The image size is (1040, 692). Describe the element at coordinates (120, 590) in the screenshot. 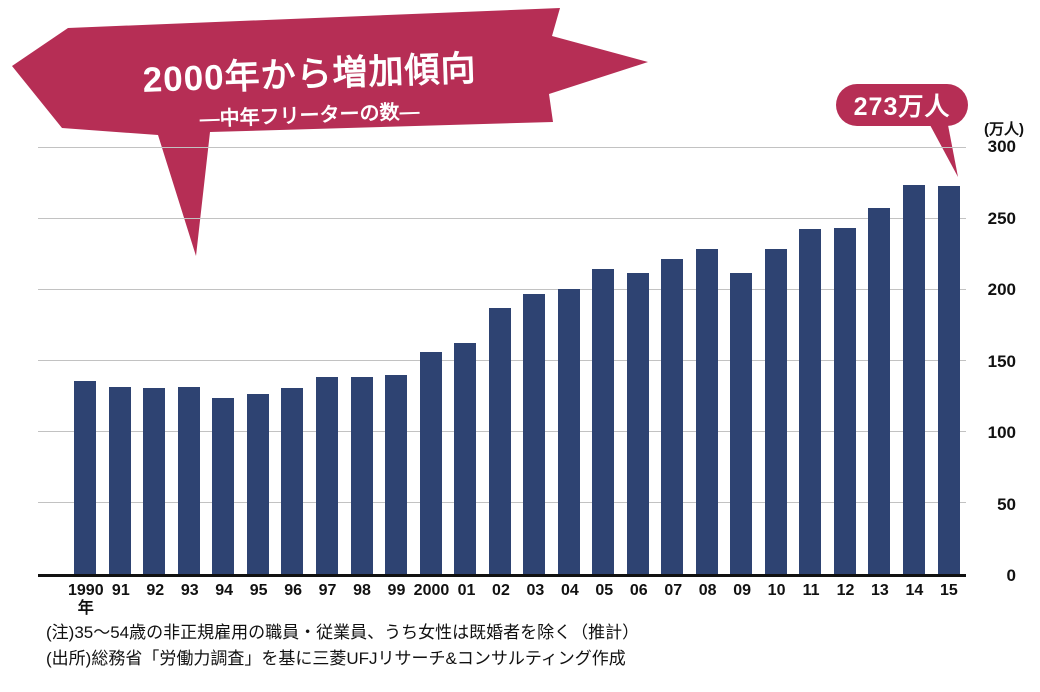

I see `x-tick-label: 91` at that location.